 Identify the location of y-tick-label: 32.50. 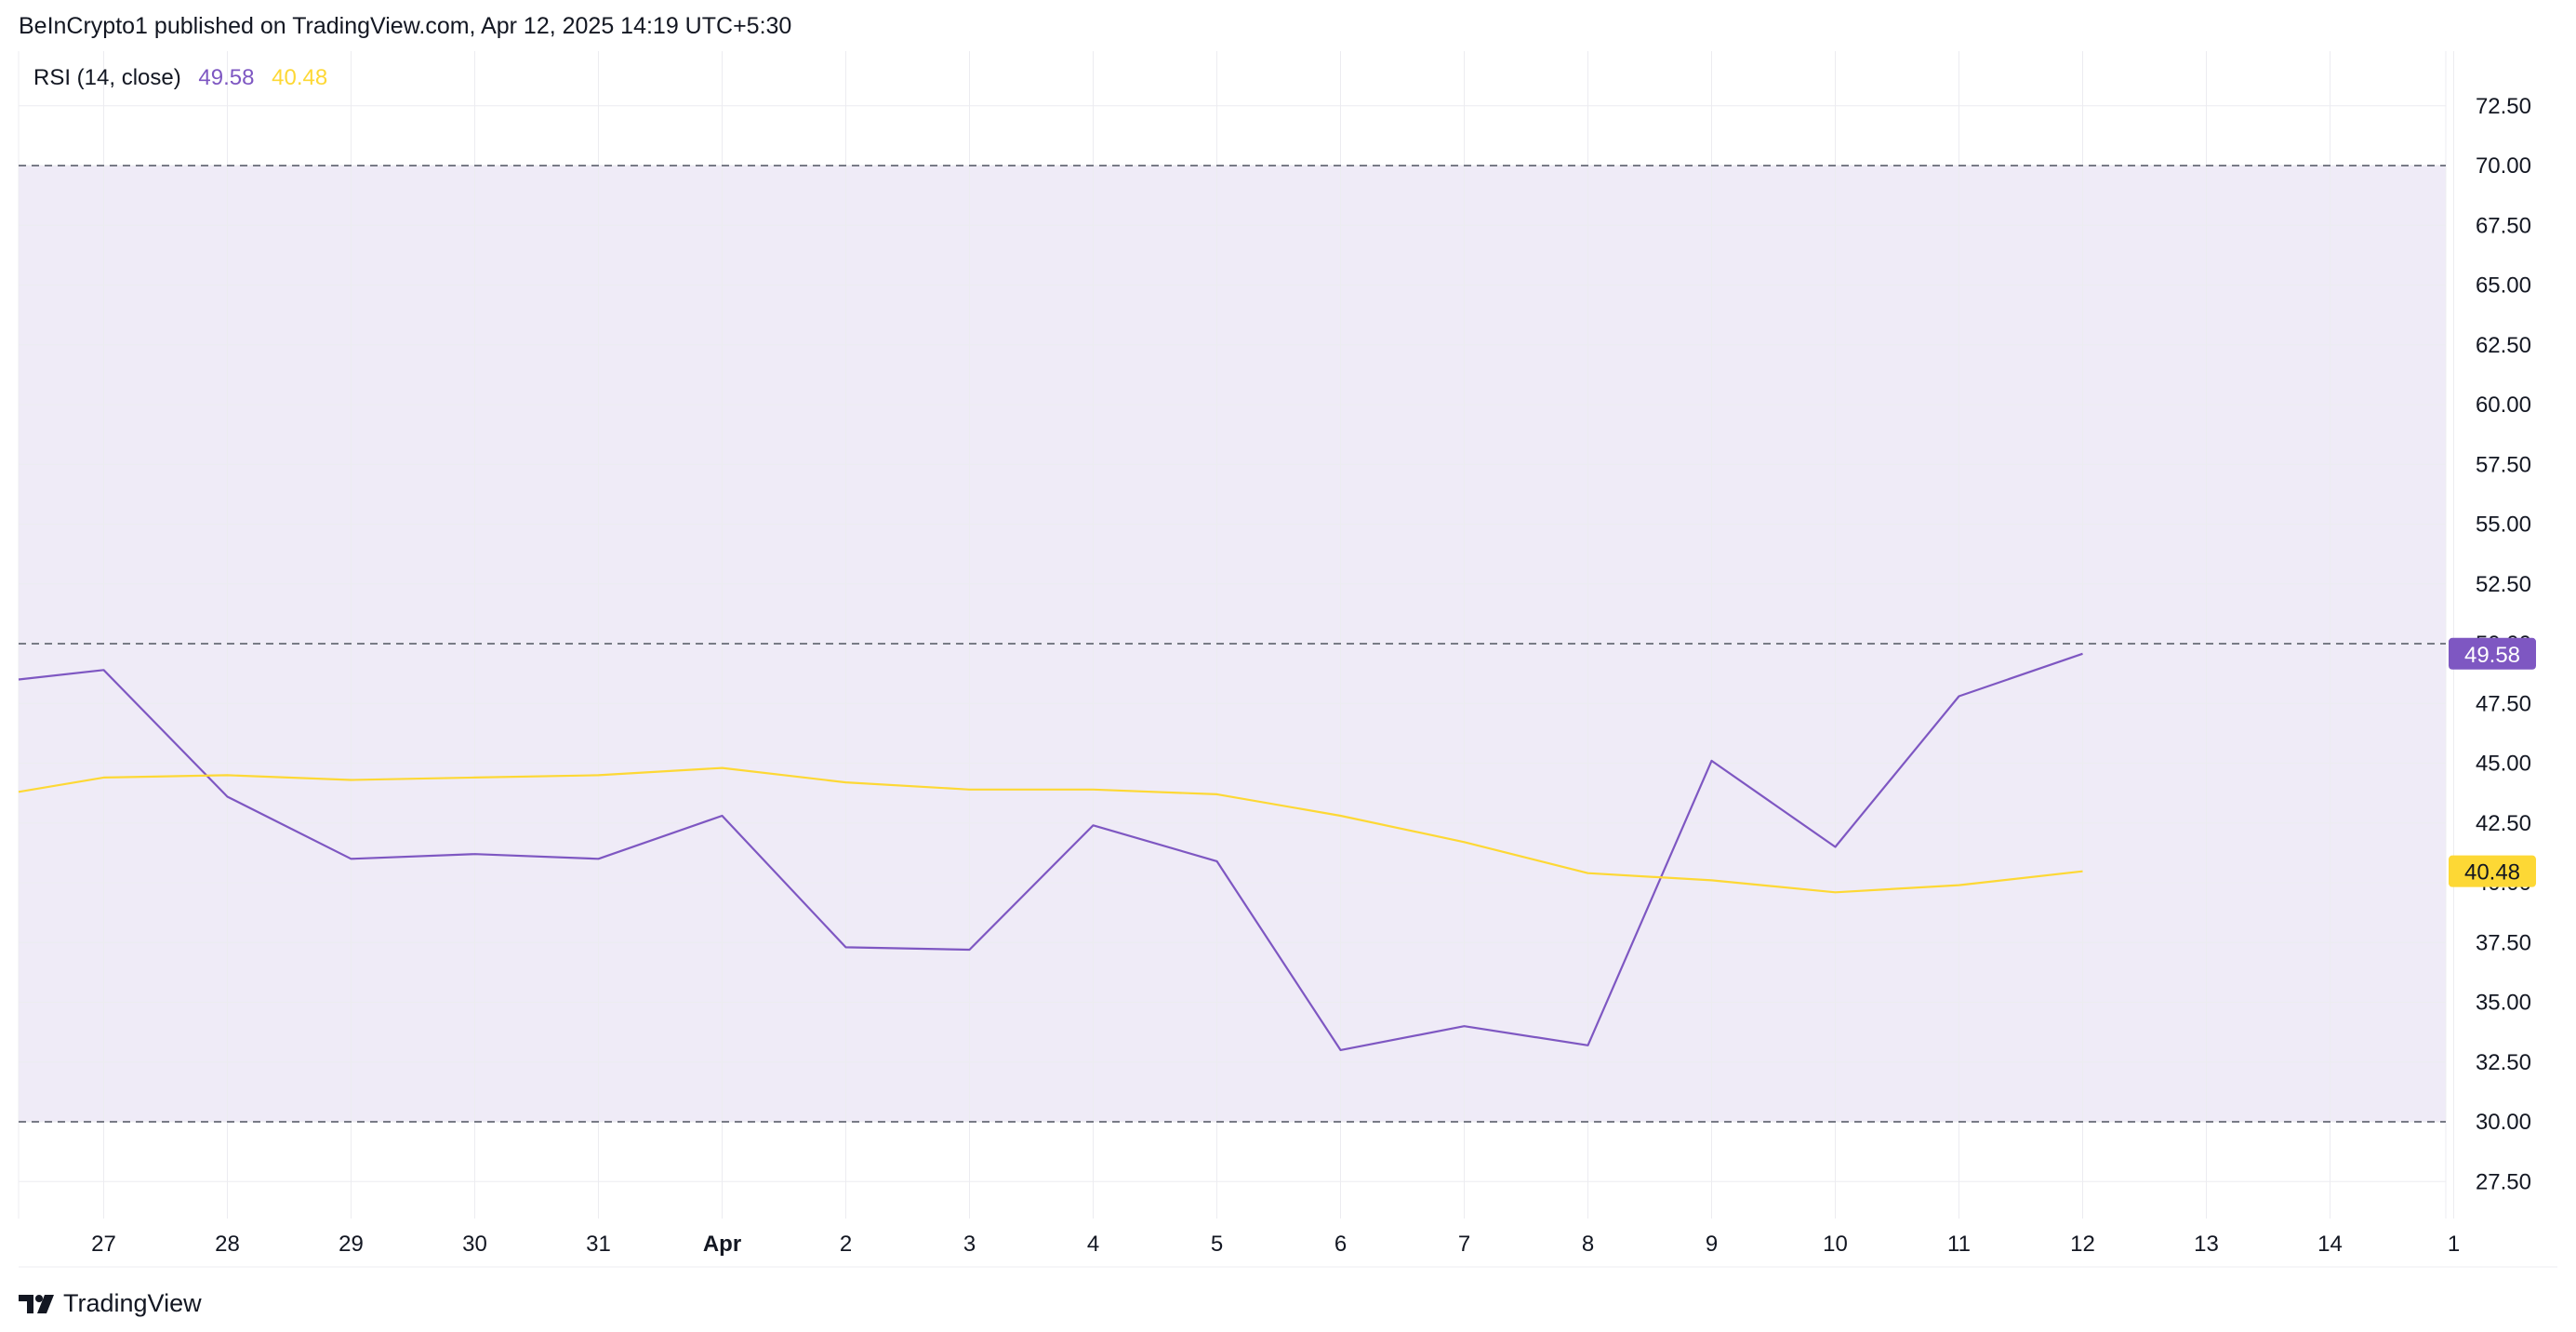
(2503, 1062).